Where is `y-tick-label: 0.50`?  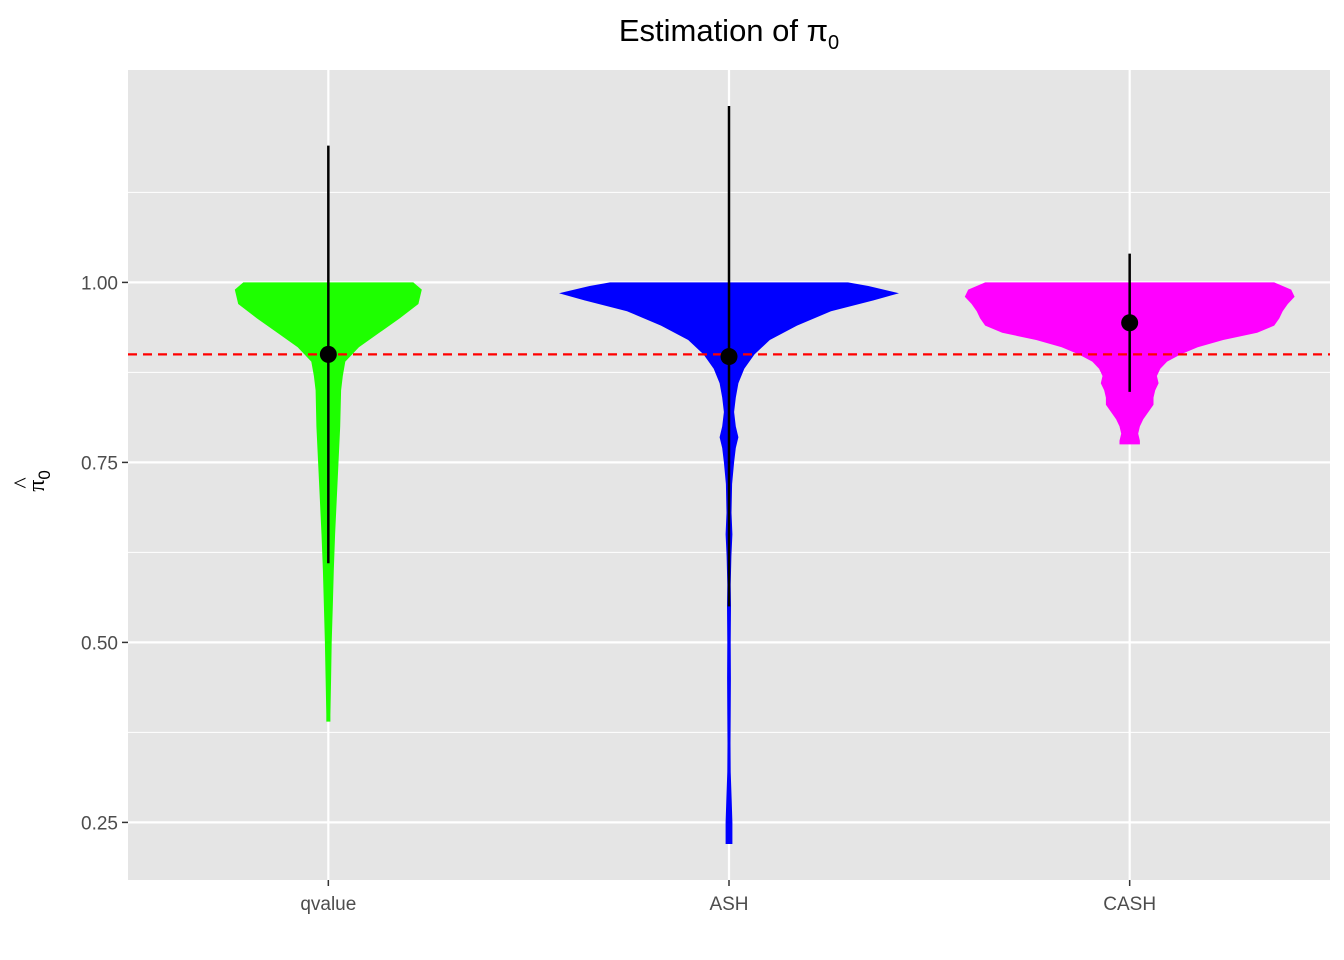 y-tick-label: 0.50 is located at coordinates (99, 643).